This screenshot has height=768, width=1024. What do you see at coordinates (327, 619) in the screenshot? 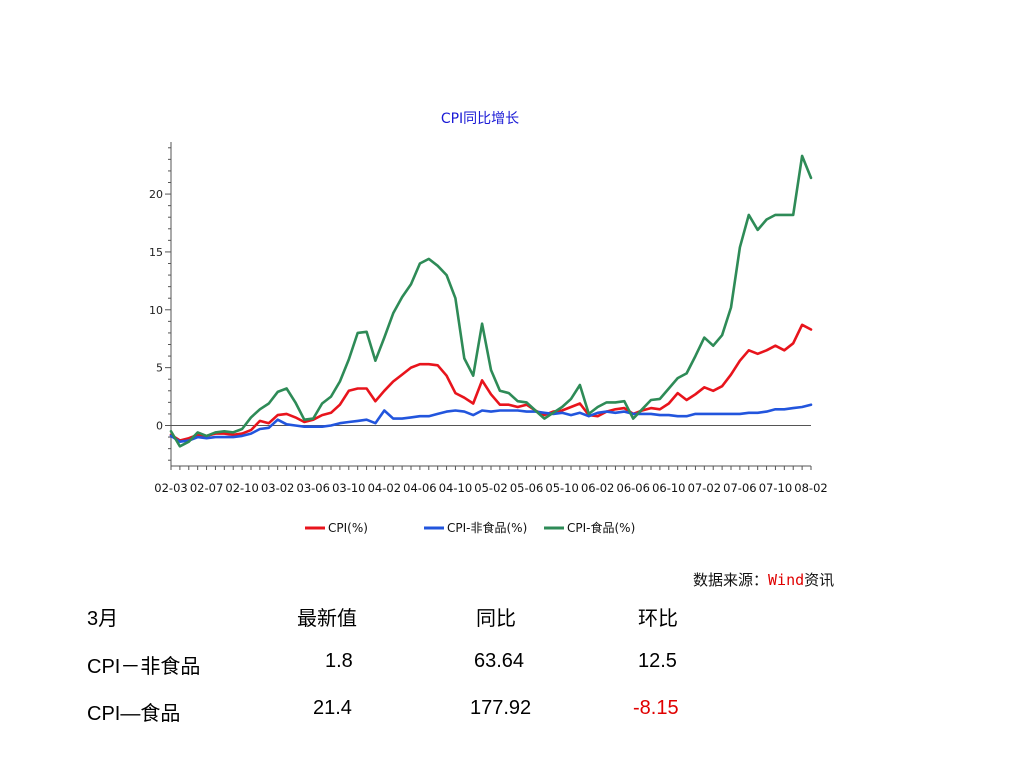
I see `table-header-latest: 最新值` at bounding box center [327, 619].